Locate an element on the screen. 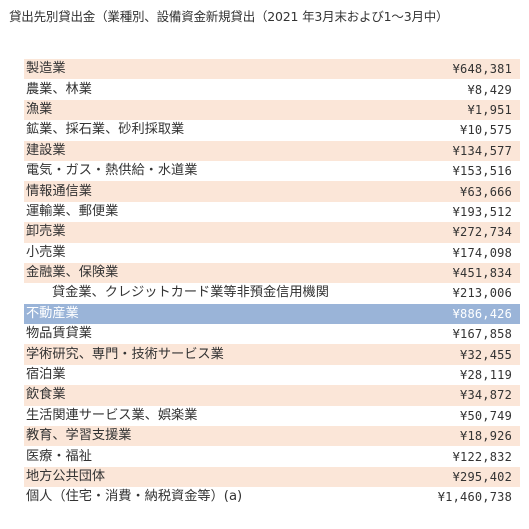 This screenshot has height=529, width=529. table-row-subcategory: 貸金業、クレジットカード業等非預金信用機関 ¥213,006 is located at coordinates (272, 293).